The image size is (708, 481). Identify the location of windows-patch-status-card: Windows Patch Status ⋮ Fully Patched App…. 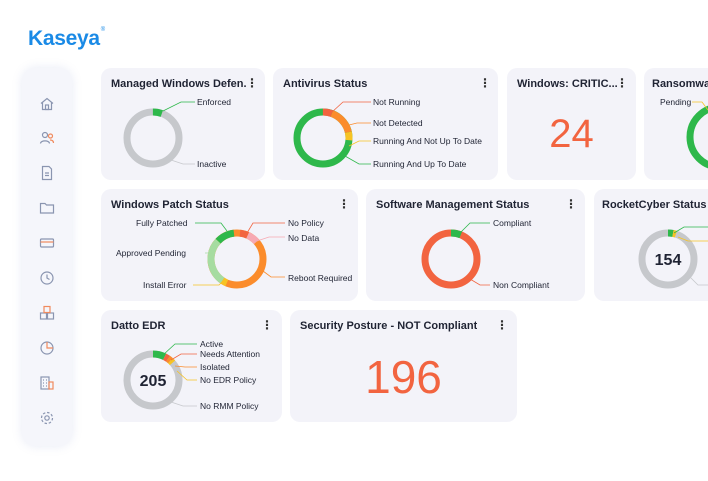
(229, 245).